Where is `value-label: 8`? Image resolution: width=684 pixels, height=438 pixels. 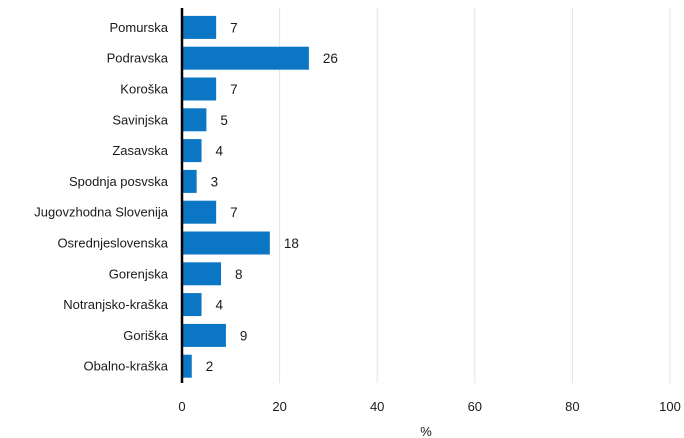
value-label: 8 is located at coordinates (239, 274).